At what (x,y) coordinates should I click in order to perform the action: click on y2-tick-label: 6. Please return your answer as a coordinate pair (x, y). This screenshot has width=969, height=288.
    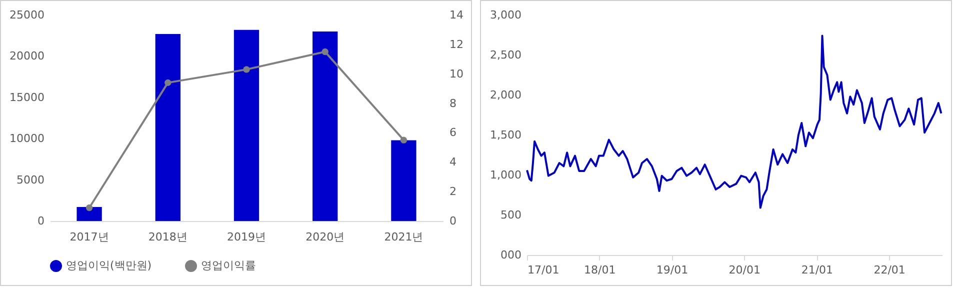
    Looking at the image, I should click on (453, 133).